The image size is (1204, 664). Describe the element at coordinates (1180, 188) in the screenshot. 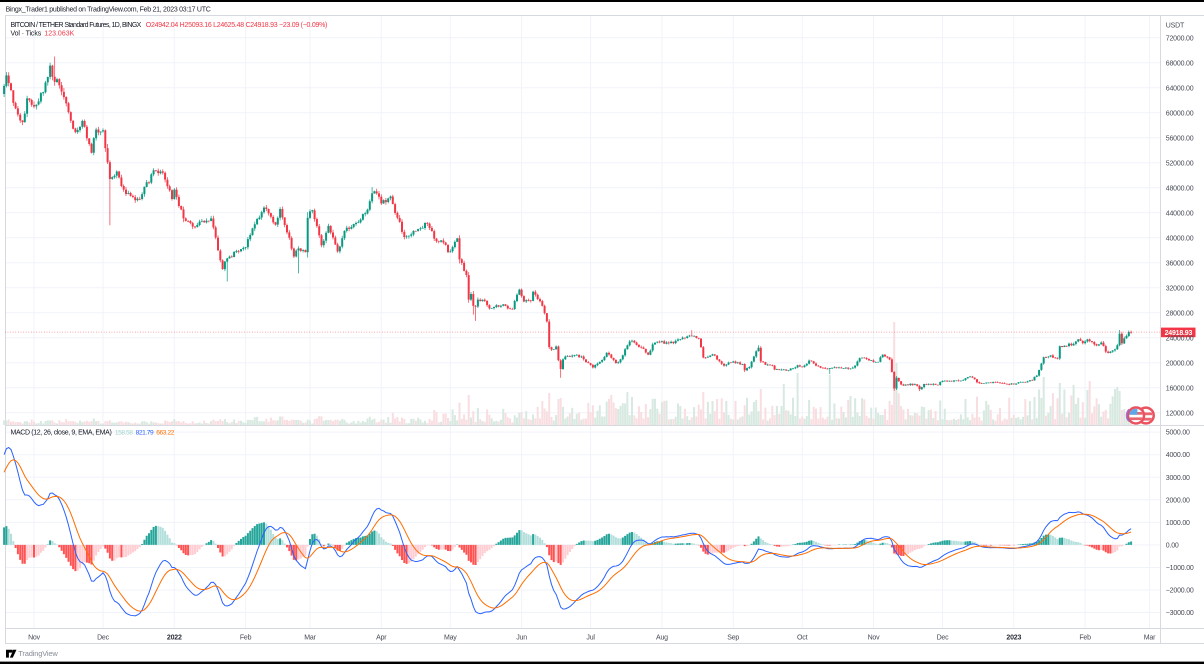

I see `svg-text: 48000.00` at that location.